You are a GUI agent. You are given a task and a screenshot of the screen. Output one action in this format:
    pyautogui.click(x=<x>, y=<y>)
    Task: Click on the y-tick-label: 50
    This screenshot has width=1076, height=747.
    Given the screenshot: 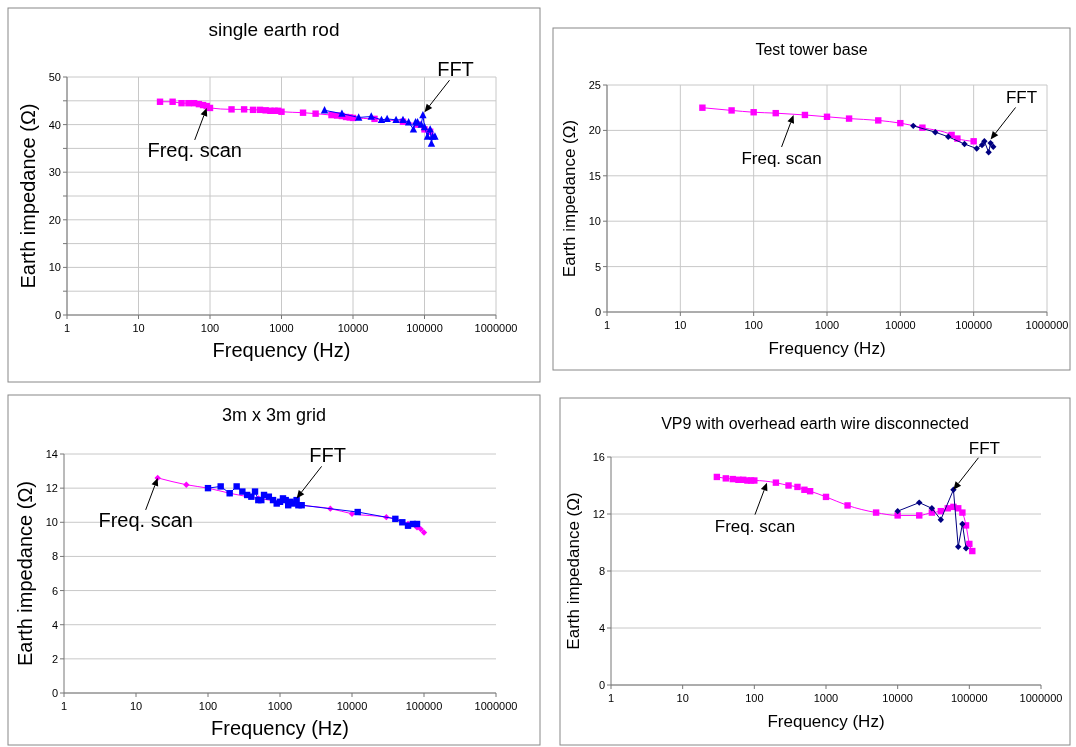 What is the action you would take?
    pyautogui.click(x=54, y=77)
    